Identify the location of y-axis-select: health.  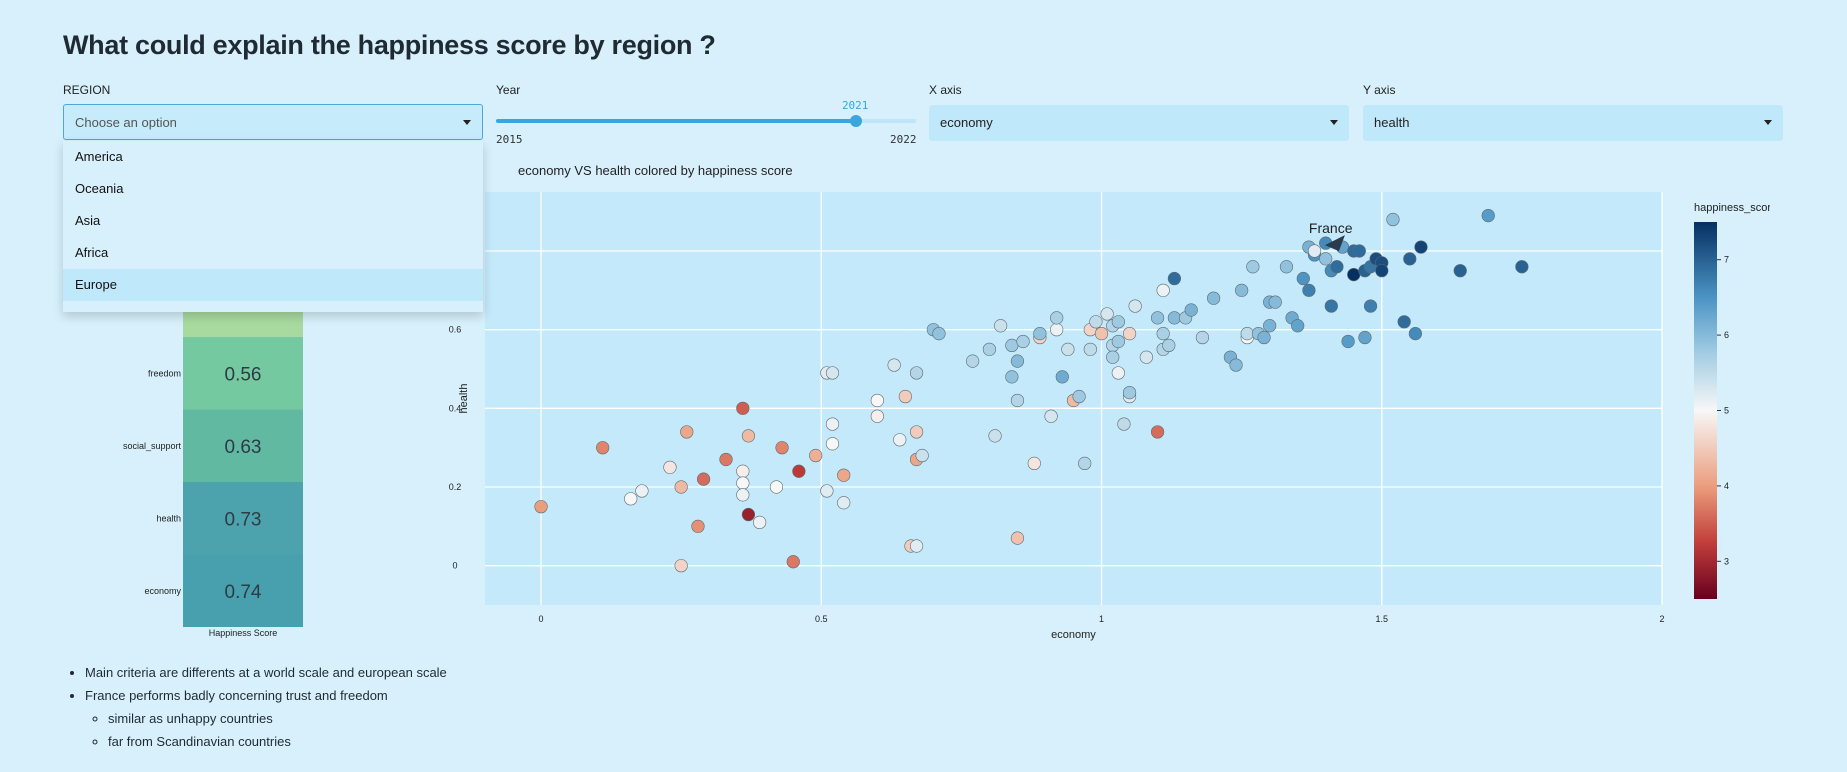
(1573, 123).